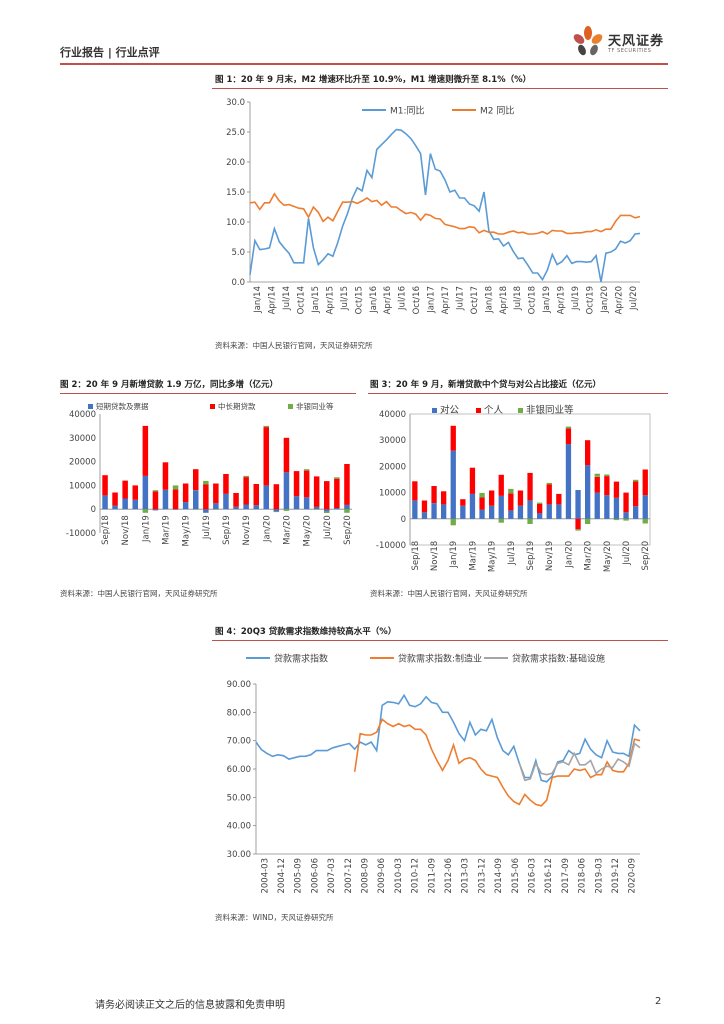  Describe the element at coordinates (337, 478) in the screenshot. I see `bar-Aug/20-s3` at that location.